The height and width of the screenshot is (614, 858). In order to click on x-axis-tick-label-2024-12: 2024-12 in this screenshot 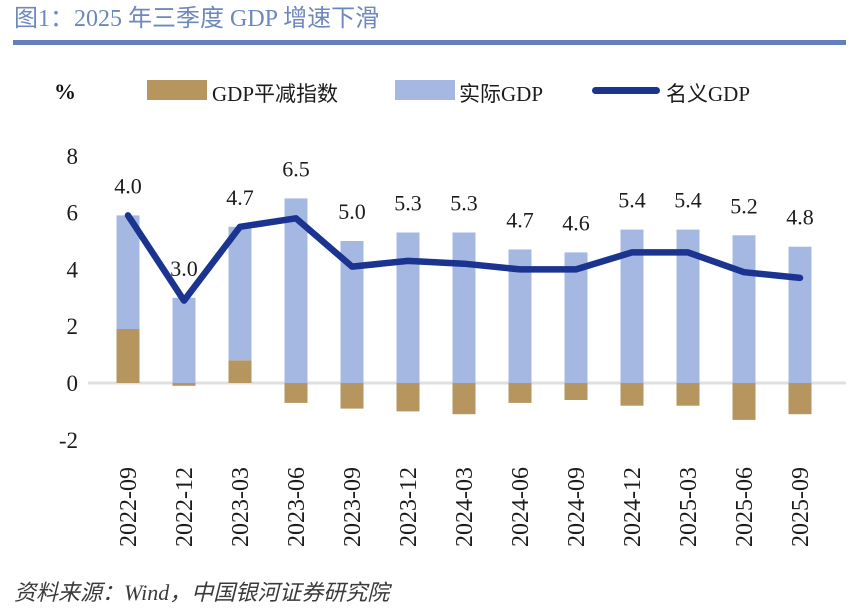, I will do `click(633, 507)`.